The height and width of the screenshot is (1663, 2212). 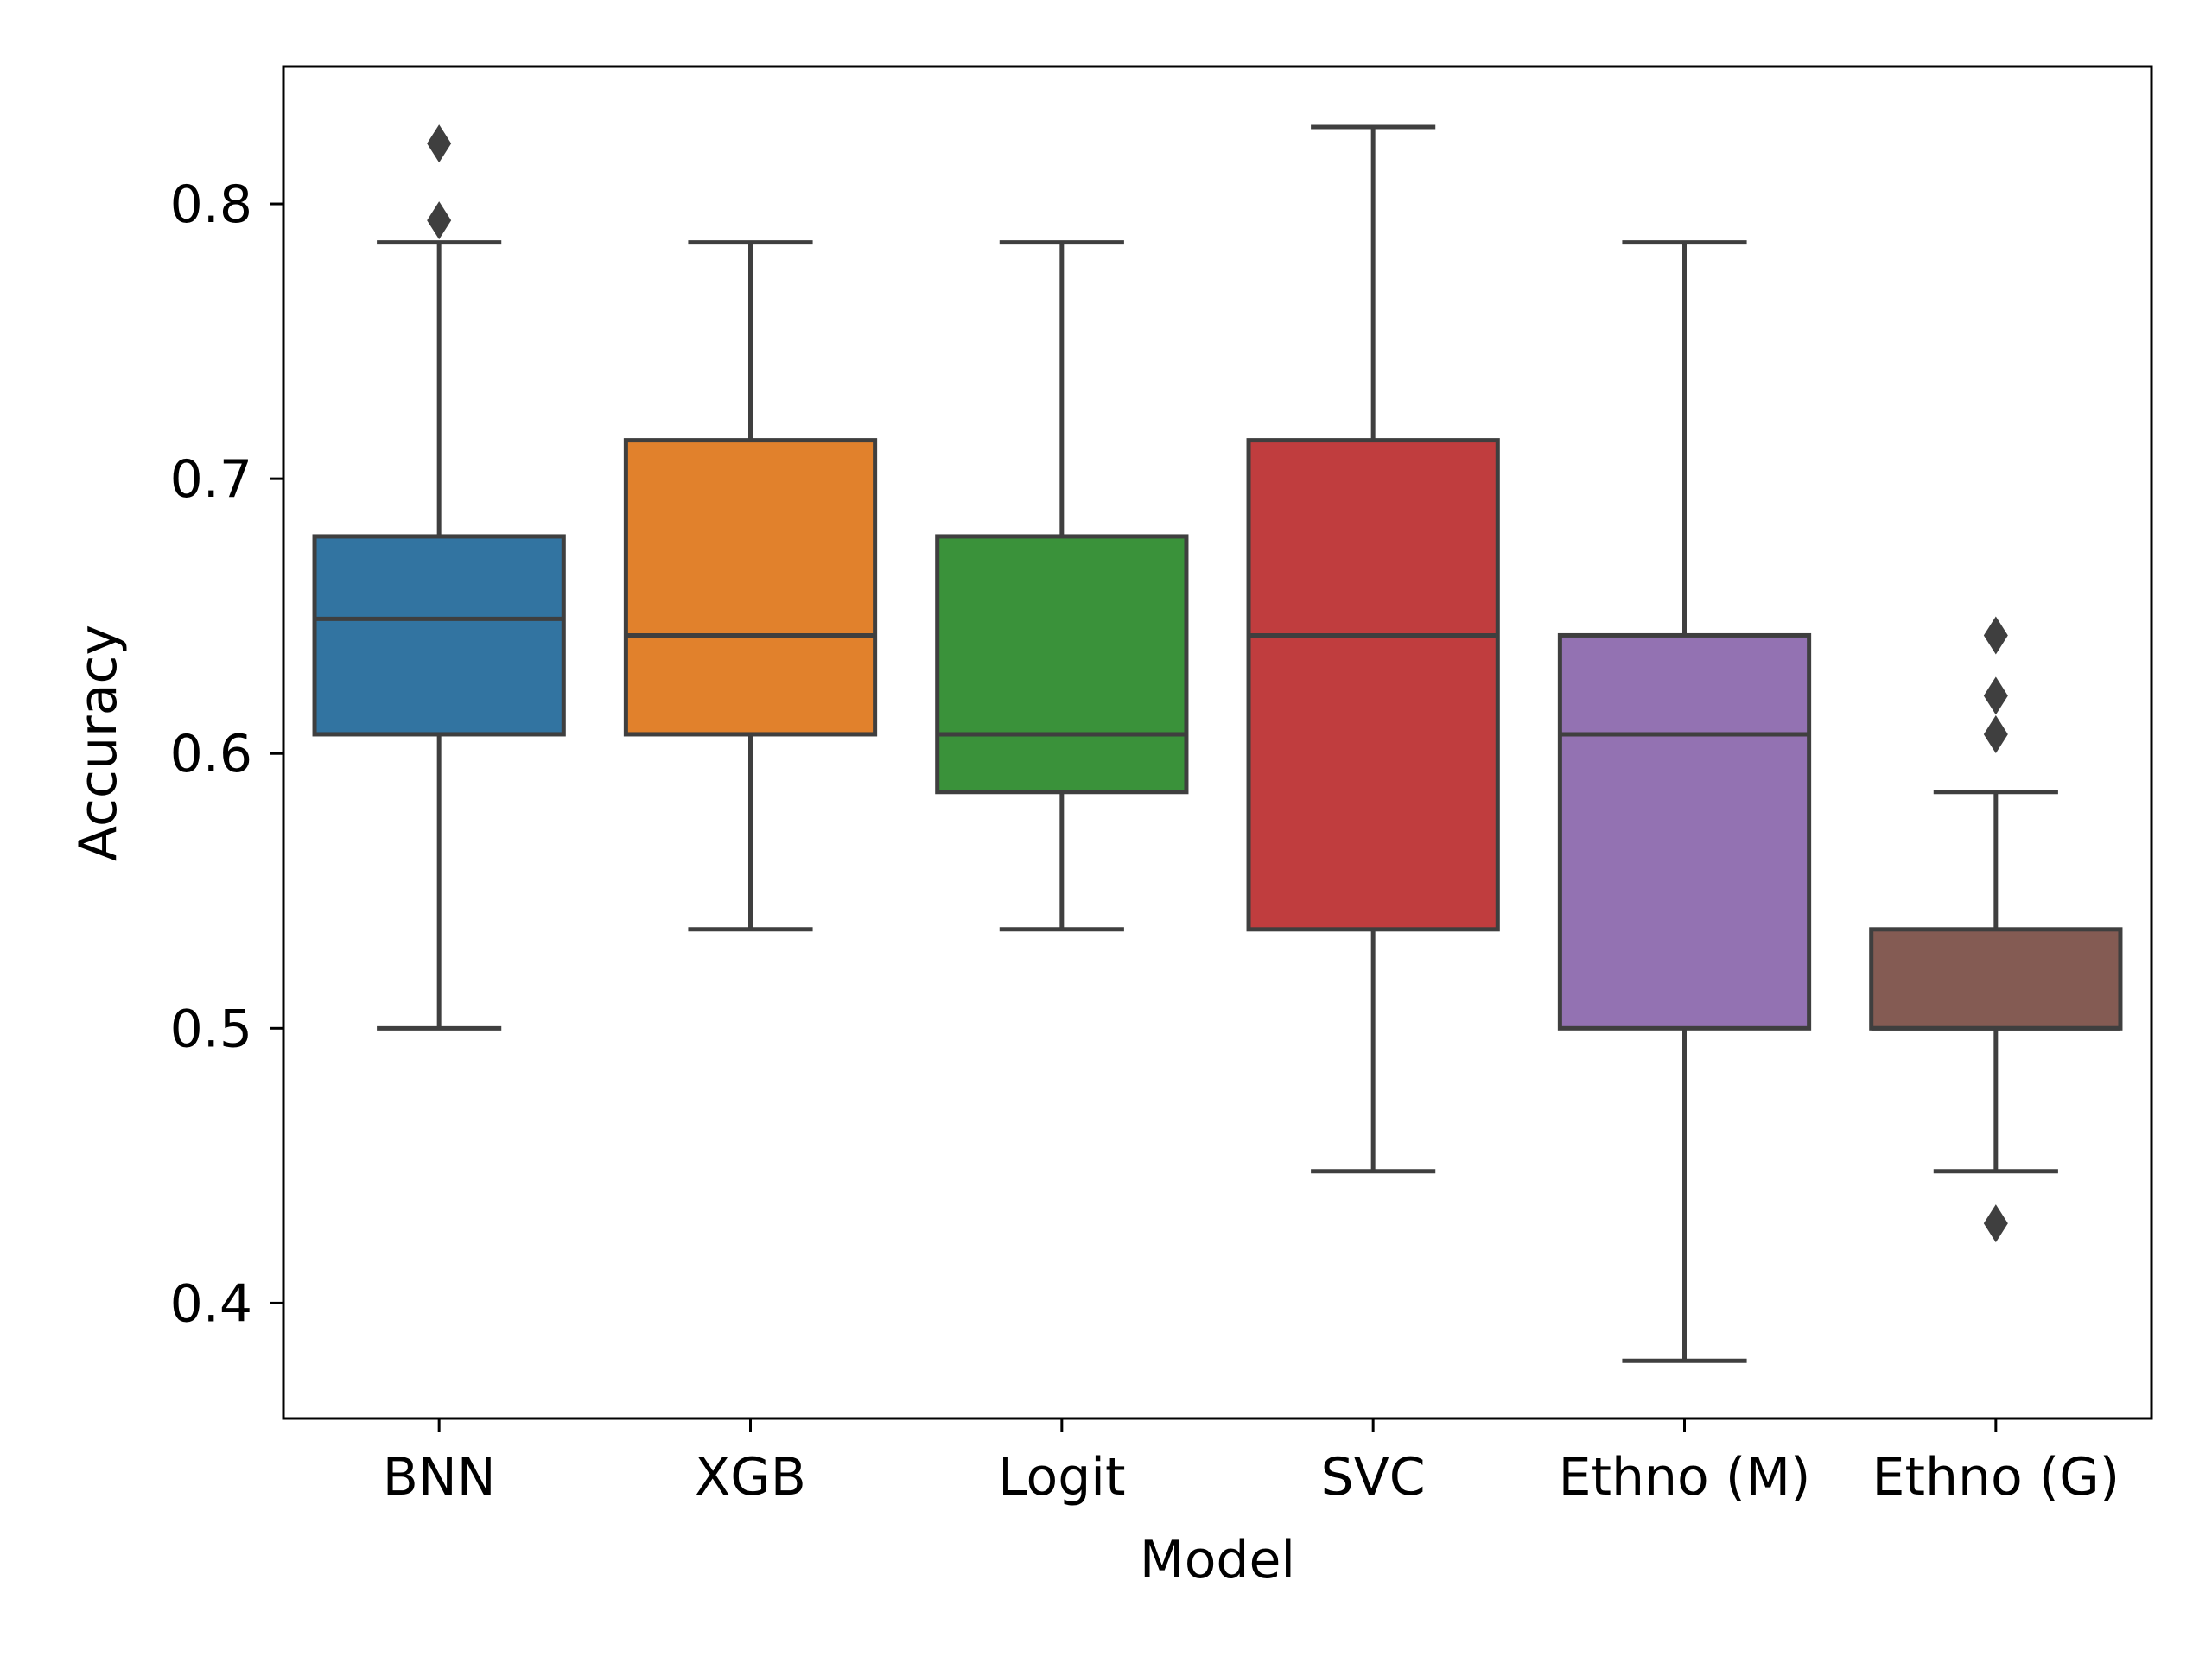 What do you see at coordinates (1217, 1560) in the screenshot?
I see `x-axis-label: Model` at bounding box center [1217, 1560].